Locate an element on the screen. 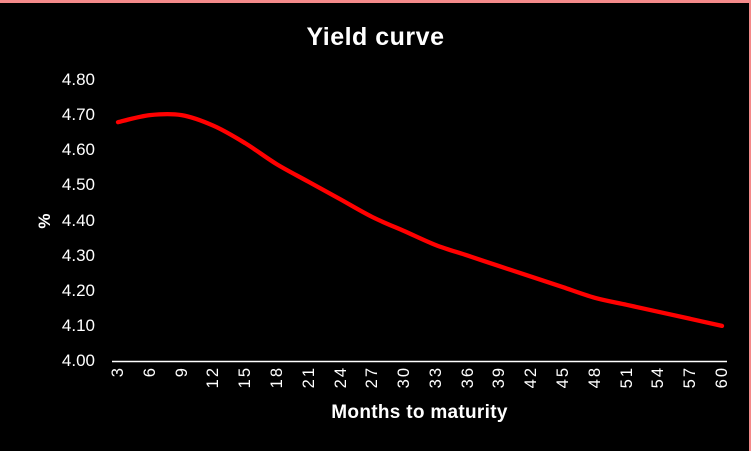  x-tick-label: 18 is located at coordinates (276, 377).